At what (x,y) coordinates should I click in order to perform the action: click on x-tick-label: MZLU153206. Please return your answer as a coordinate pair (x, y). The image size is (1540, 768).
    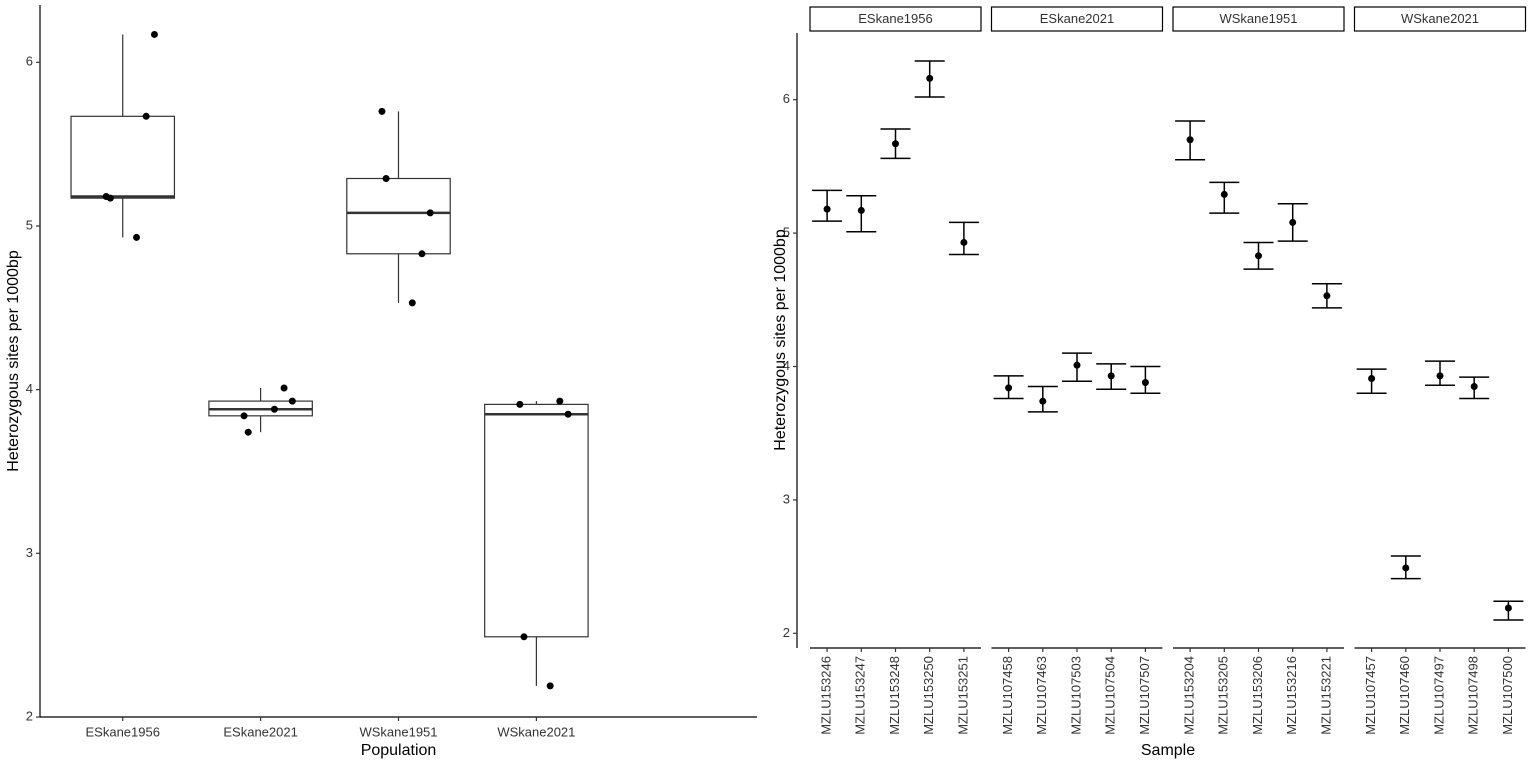
    Looking at the image, I should click on (1257, 695).